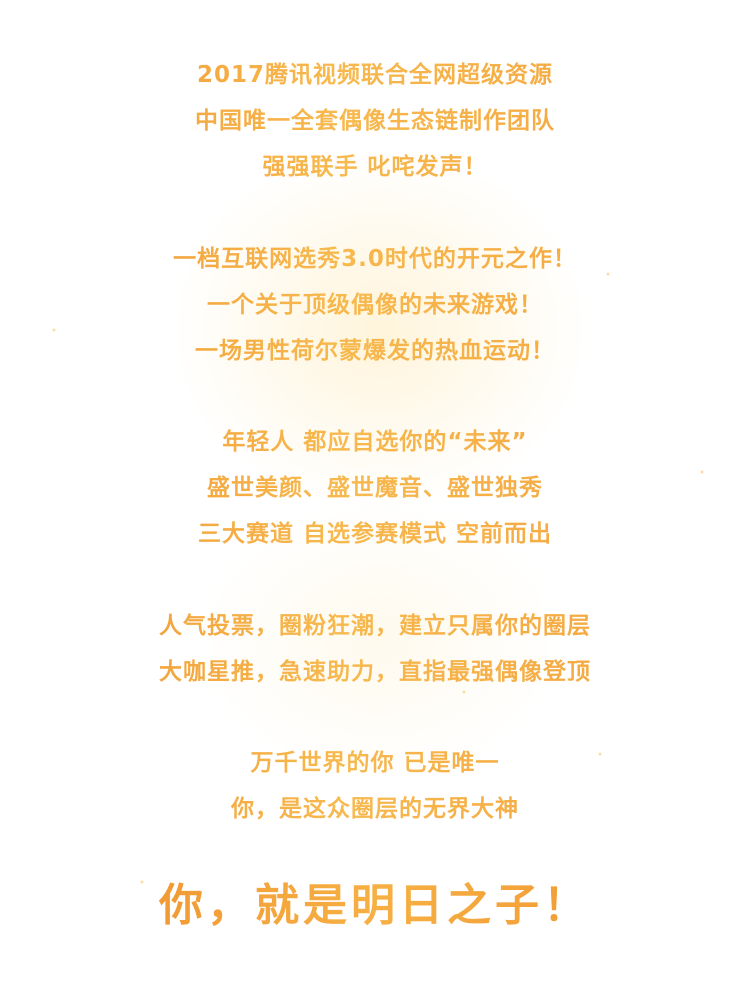 This screenshot has height=1000, width=750. What do you see at coordinates (375, 75) in the screenshot?
I see `intro-line-1: 2017腾讯视频联合全网超级资源` at bounding box center [375, 75].